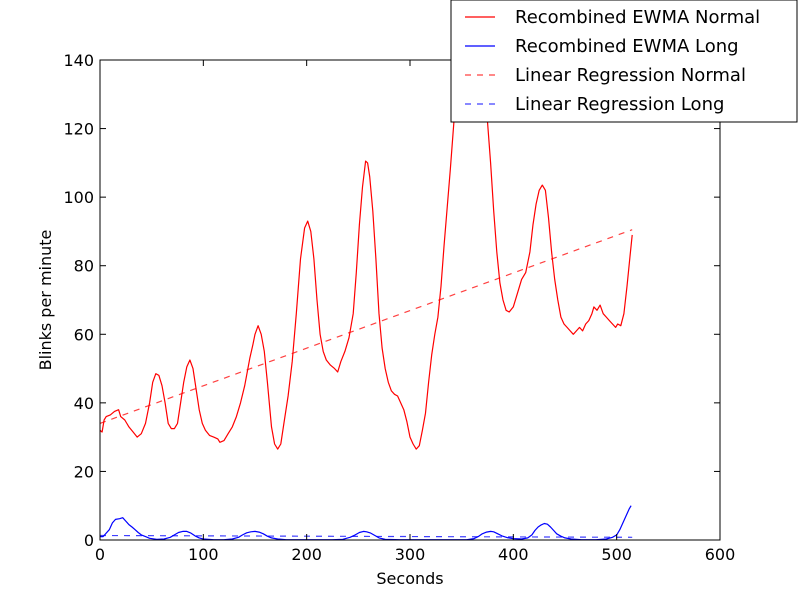 Image resolution: width=800 pixels, height=600 pixels. Describe the element at coordinates (627, 46) in the screenshot. I see `legend-label: Recombined EWMA Long` at that location.